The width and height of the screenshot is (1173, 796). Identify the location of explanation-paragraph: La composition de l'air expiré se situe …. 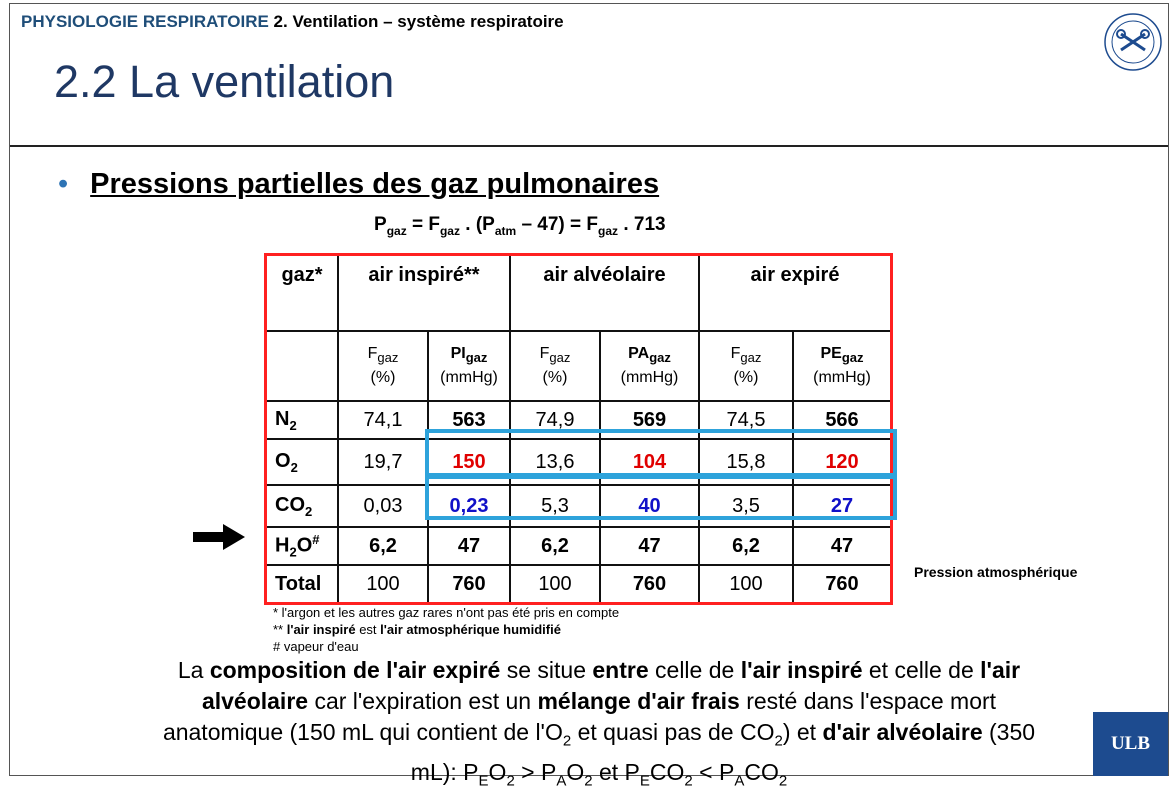
(599, 723).